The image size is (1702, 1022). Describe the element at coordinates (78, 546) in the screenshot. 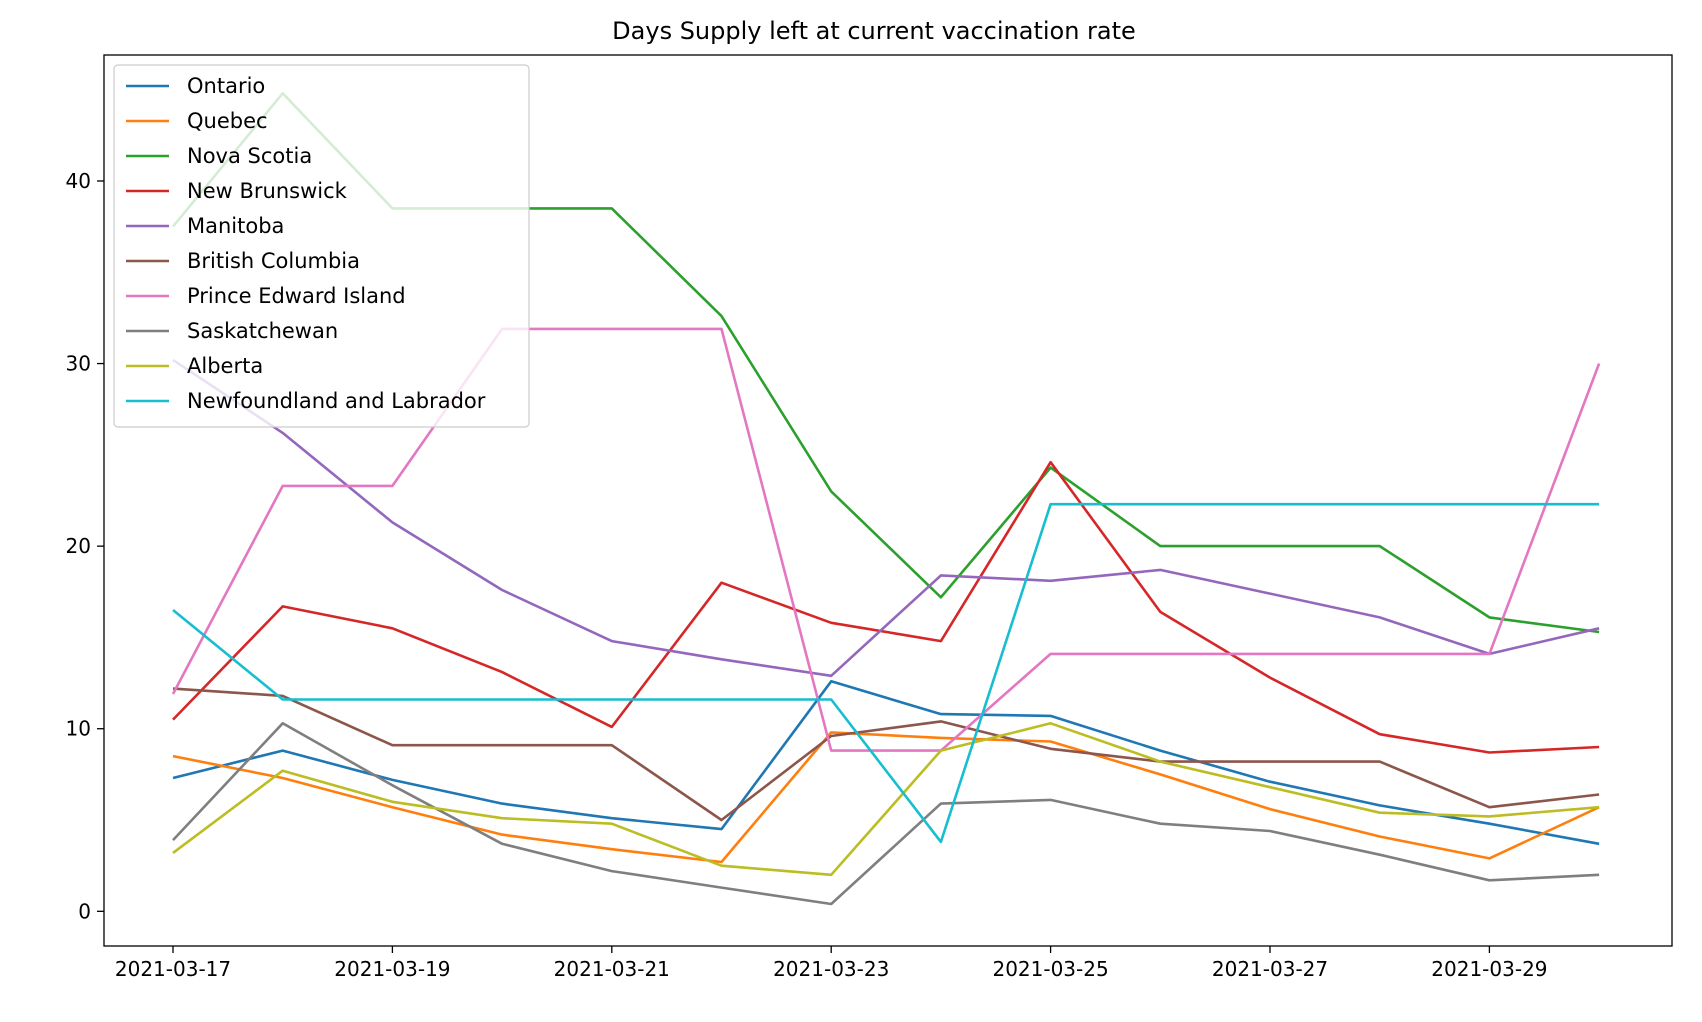

I see `y-tick-label: 20` at that location.